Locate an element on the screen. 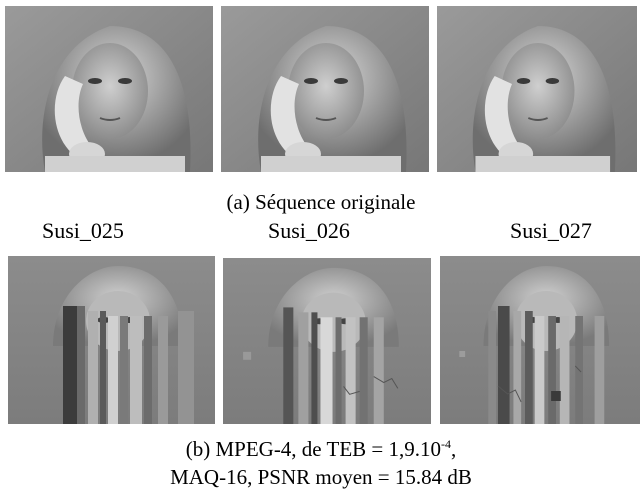  sequence-label-2: Susi_026 is located at coordinates (309, 230).